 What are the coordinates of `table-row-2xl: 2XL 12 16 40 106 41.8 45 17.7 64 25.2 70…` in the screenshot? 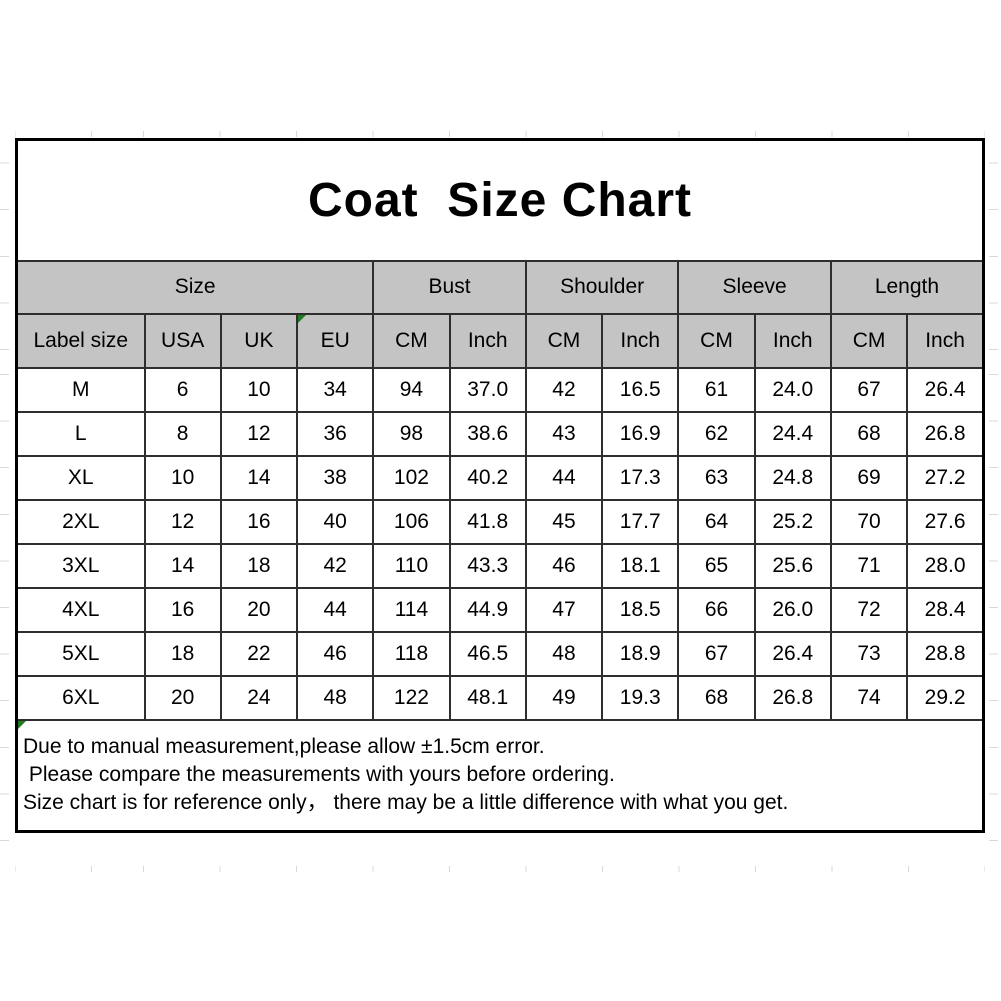 It's located at (500, 521).